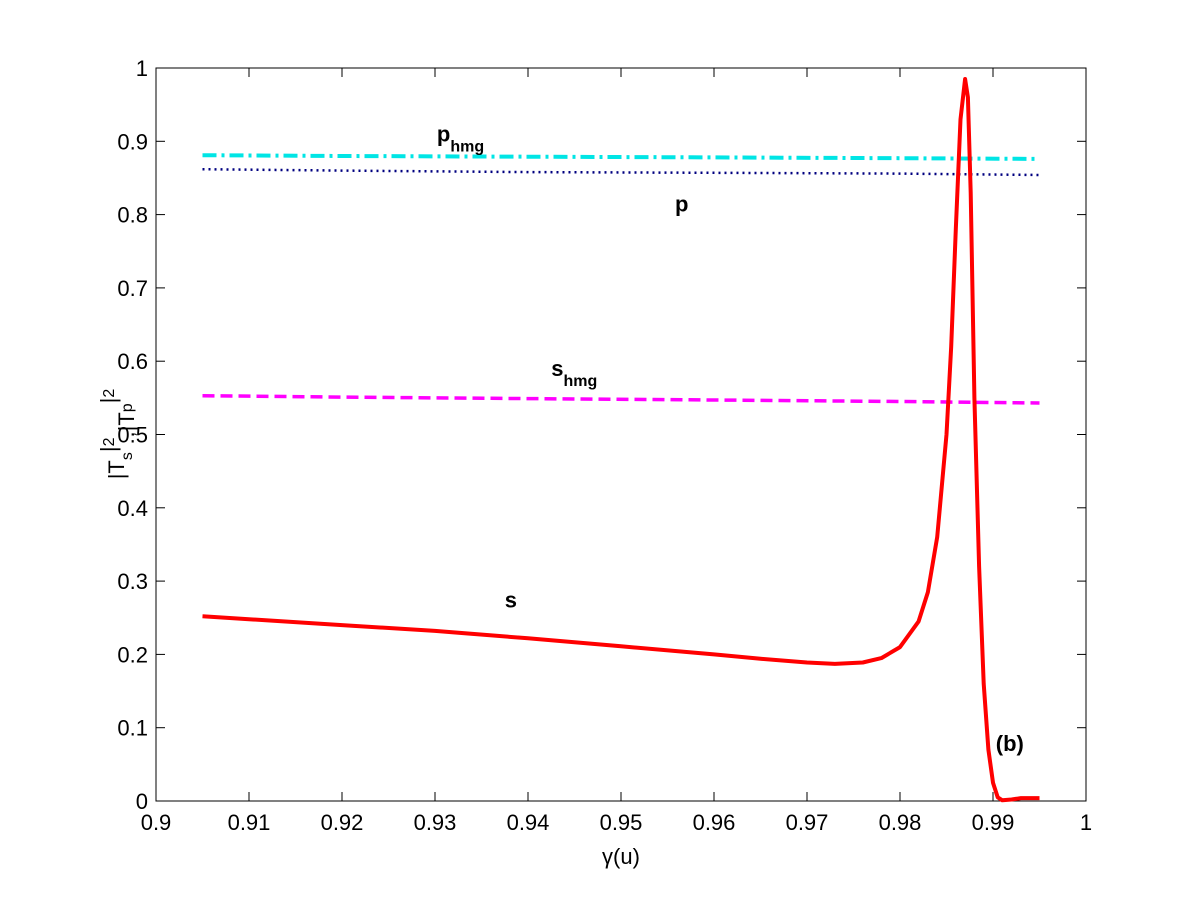 The width and height of the screenshot is (1200, 900). I want to click on y-tick-label: 0.9, so click(132, 141).